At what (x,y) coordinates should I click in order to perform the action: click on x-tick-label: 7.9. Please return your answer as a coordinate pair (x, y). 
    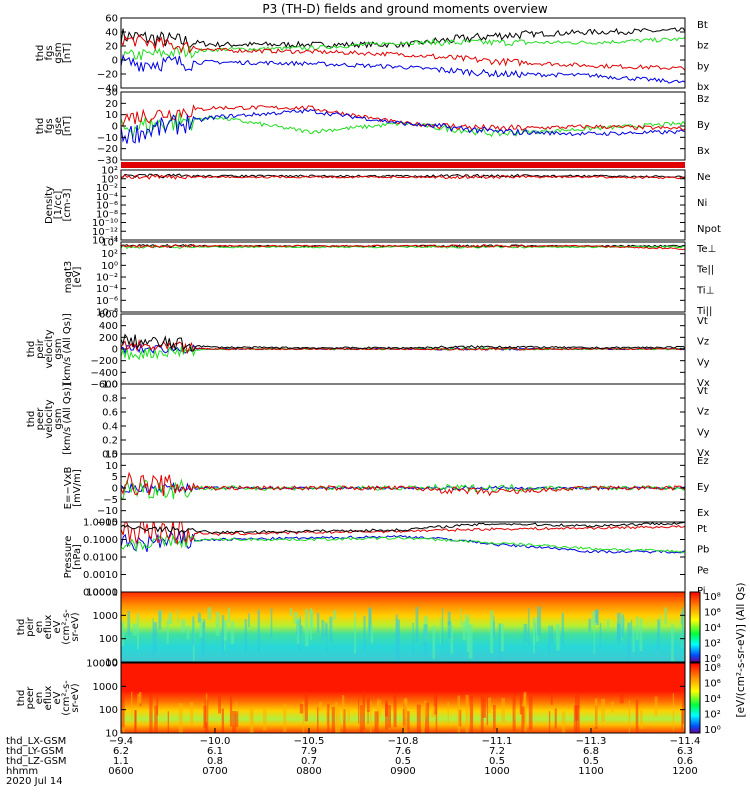
    Looking at the image, I should click on (309, 751).